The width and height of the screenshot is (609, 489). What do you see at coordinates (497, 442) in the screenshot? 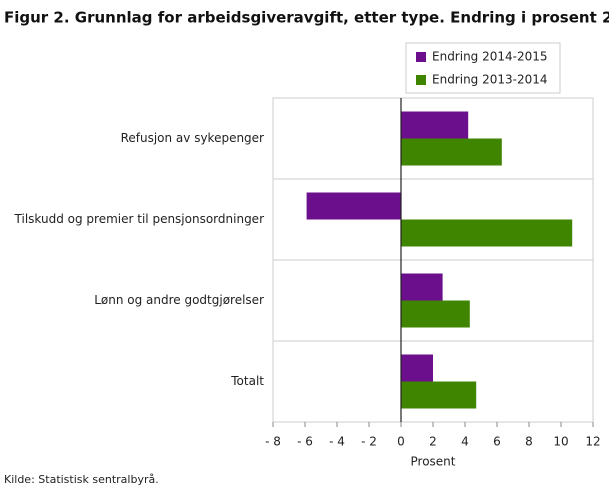
I see `x-tick-label: 6` at bounding box center [497, 442].